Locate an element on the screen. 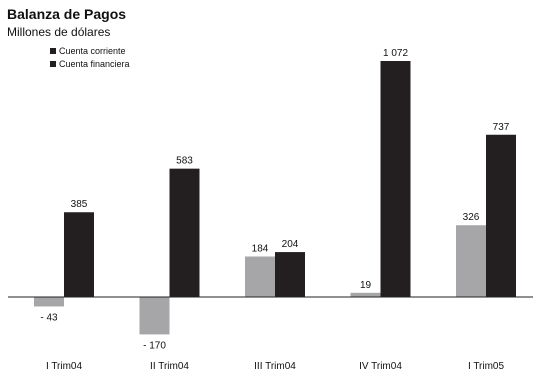 The width and height of the screenshot is (542, 376). data-label-financiera-0: 385 is located at coordinates (79, 204).